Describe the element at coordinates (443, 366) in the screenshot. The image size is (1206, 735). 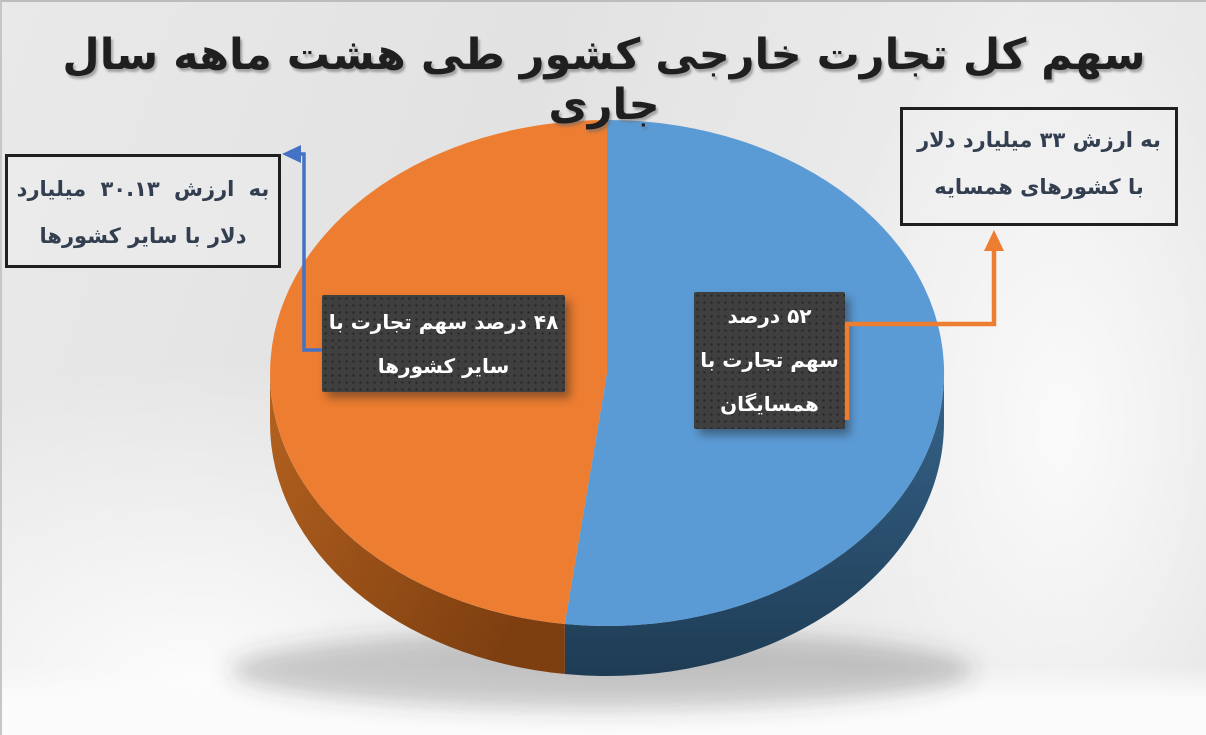
I see `data-label-orange-line2: سایر کشورها` at that location.